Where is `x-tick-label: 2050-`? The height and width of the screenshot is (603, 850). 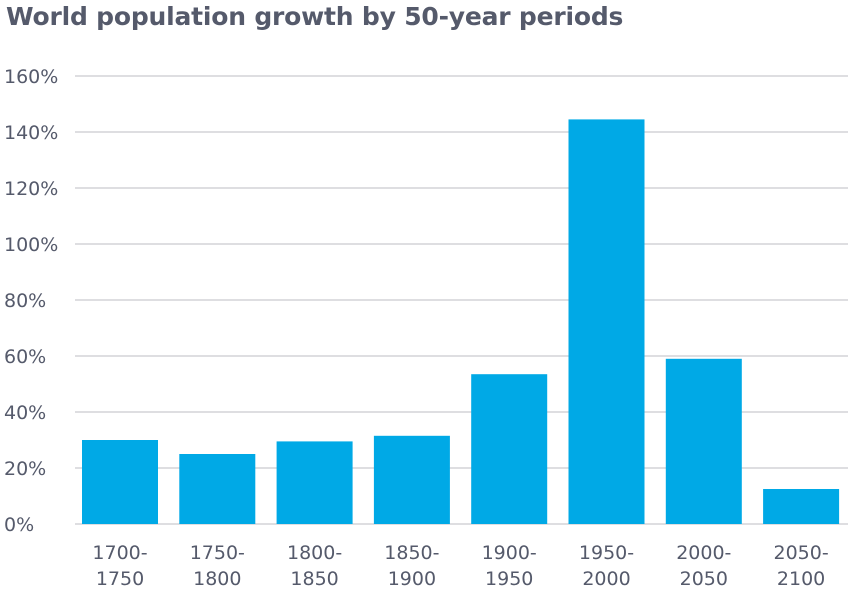
x-tick-label: 2050- is located at coordinates (800, 553).